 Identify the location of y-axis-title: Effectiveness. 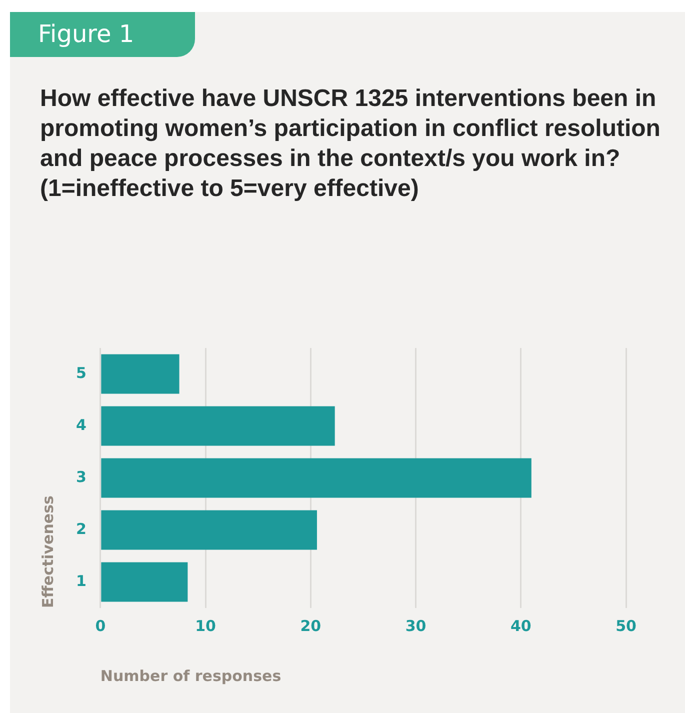
(47, 551).